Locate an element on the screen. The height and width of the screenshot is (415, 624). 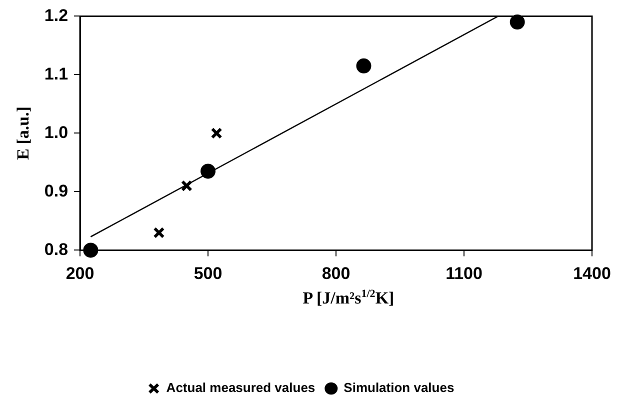
y-tick-label: 0.8 is located at coordinates (56, 249).